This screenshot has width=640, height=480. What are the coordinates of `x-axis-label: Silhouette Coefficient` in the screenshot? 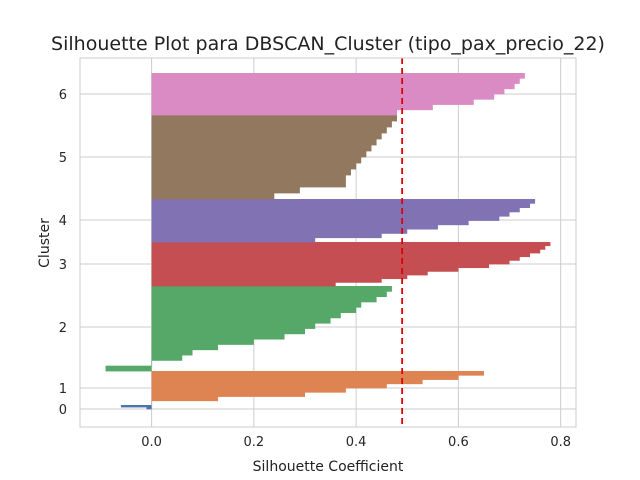 It's located at (328, 467).